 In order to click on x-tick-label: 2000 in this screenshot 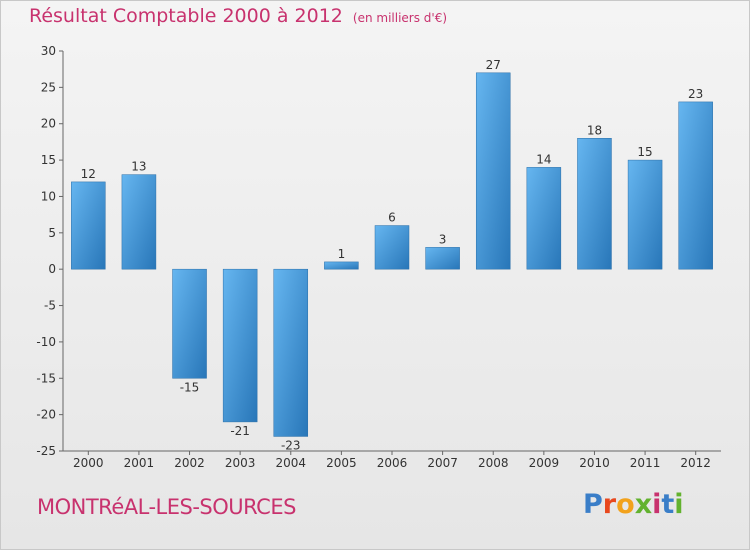, I will do `click(88, 463)`.